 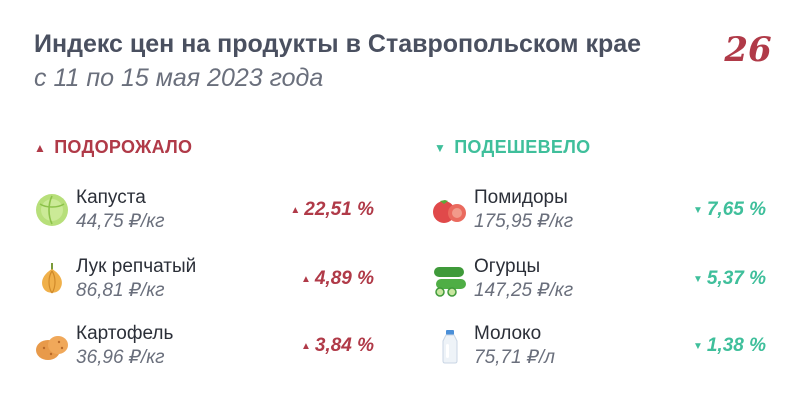 I want to click on section-label-up: ПОДОРОЖАЛО, so click(x=123, y=147).